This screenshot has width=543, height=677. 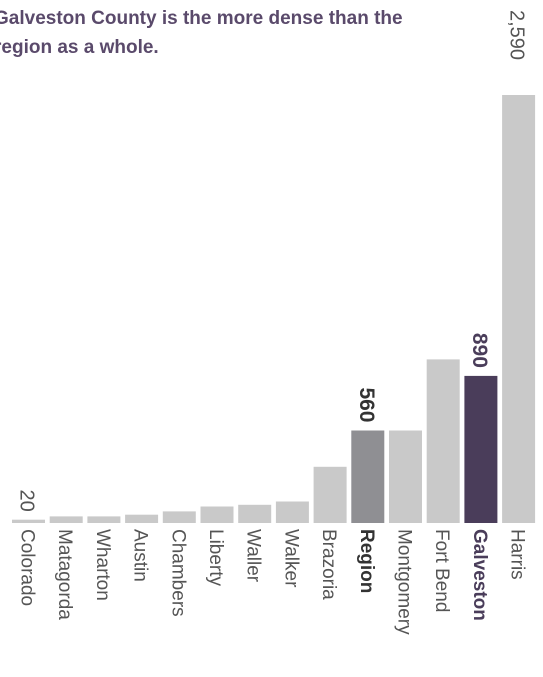 What do you see at coordinates (102, 565) in the screenshot?
I see `category-label-wharton: Wharton` at bounding box center [102, 565].